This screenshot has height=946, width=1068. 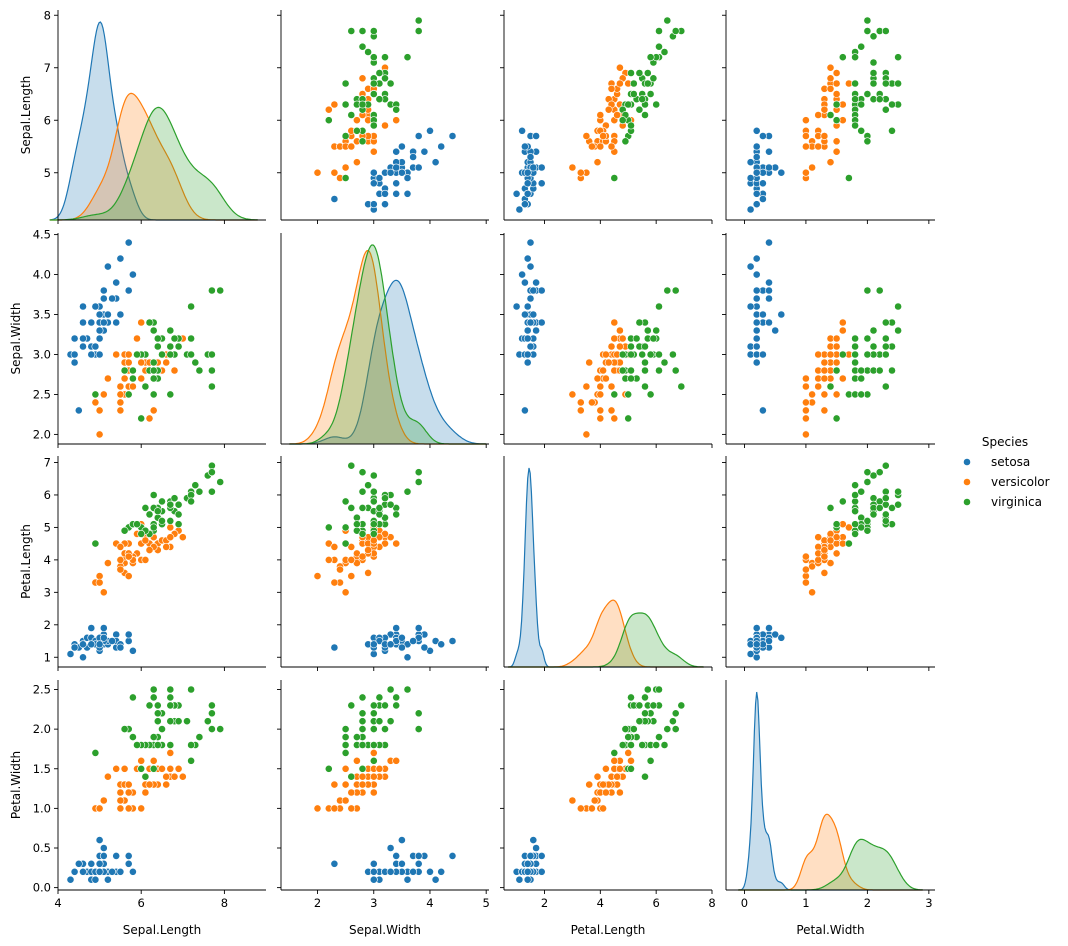 What do you see at coordinates (1010, 462) in the screenshot?
I see `legend-label-setosa: setosa` at bounding box center [1010, 462].